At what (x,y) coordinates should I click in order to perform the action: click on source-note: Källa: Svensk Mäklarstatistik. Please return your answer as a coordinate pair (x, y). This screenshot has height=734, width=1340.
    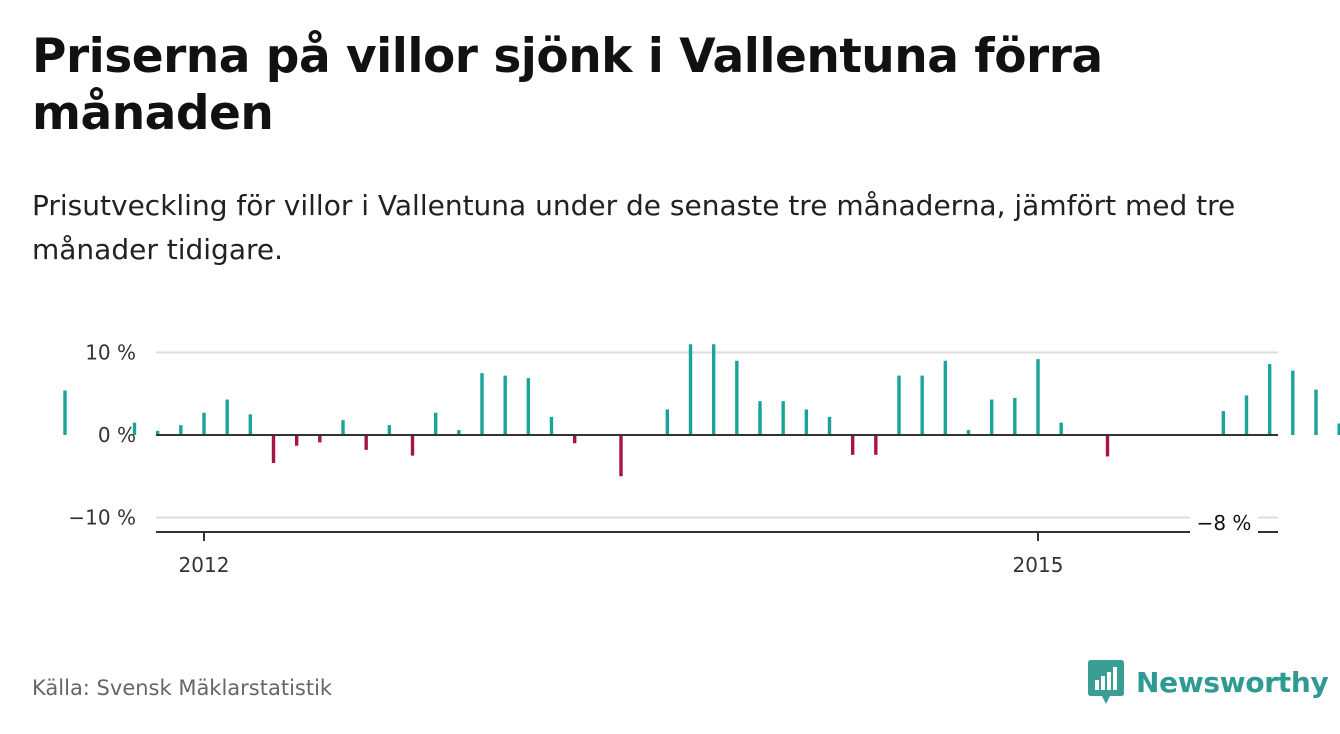
    Looking at the image, I should click on (182, 688).